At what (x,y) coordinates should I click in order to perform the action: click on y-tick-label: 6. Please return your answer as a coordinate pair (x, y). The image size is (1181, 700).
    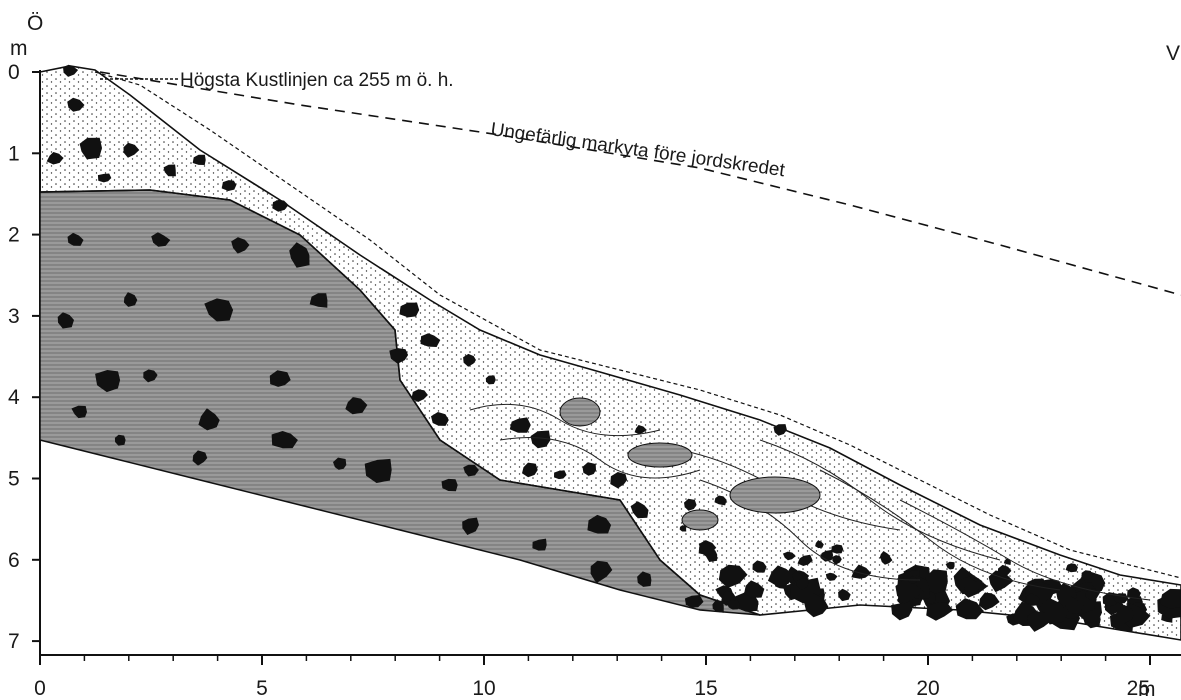
    Looking at the image, I should click on (14, 560).